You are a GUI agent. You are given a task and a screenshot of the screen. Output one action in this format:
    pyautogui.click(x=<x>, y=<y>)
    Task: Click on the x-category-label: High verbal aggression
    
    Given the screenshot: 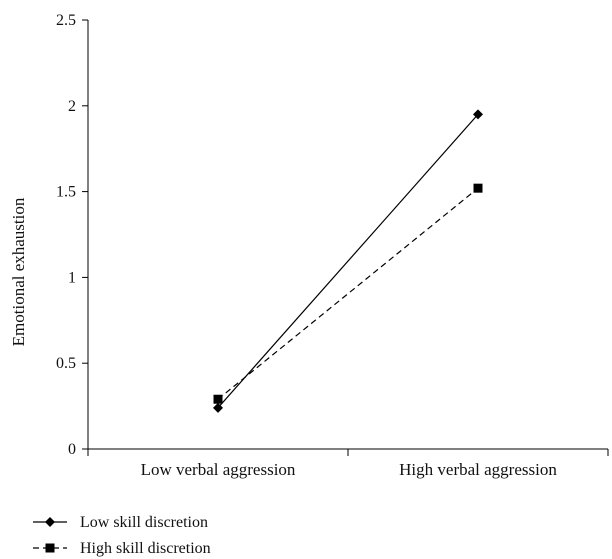 What is the action you would take?
    pyautogui.click(x=478, y=469)
    